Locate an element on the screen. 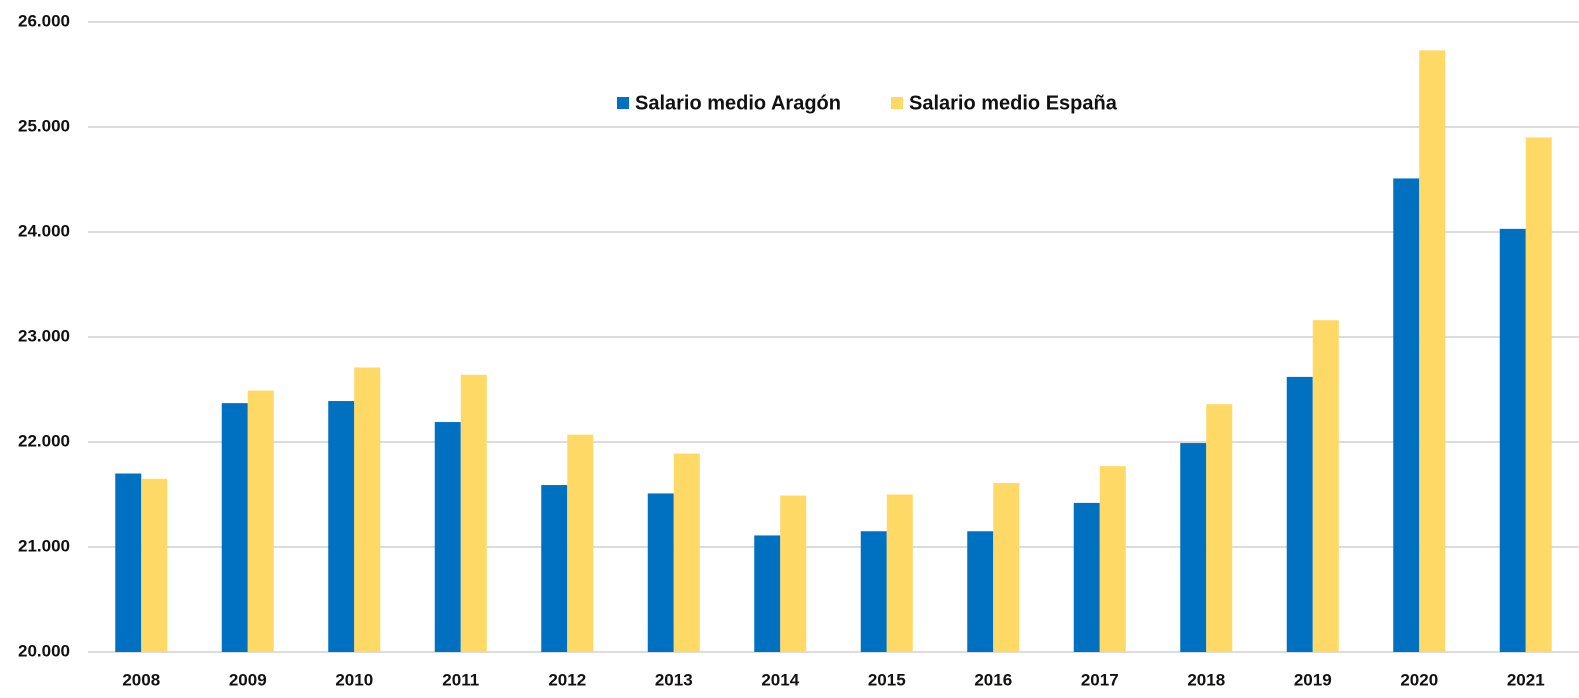  x-tick-label: 2021 is located at coordinates (1526, 679).